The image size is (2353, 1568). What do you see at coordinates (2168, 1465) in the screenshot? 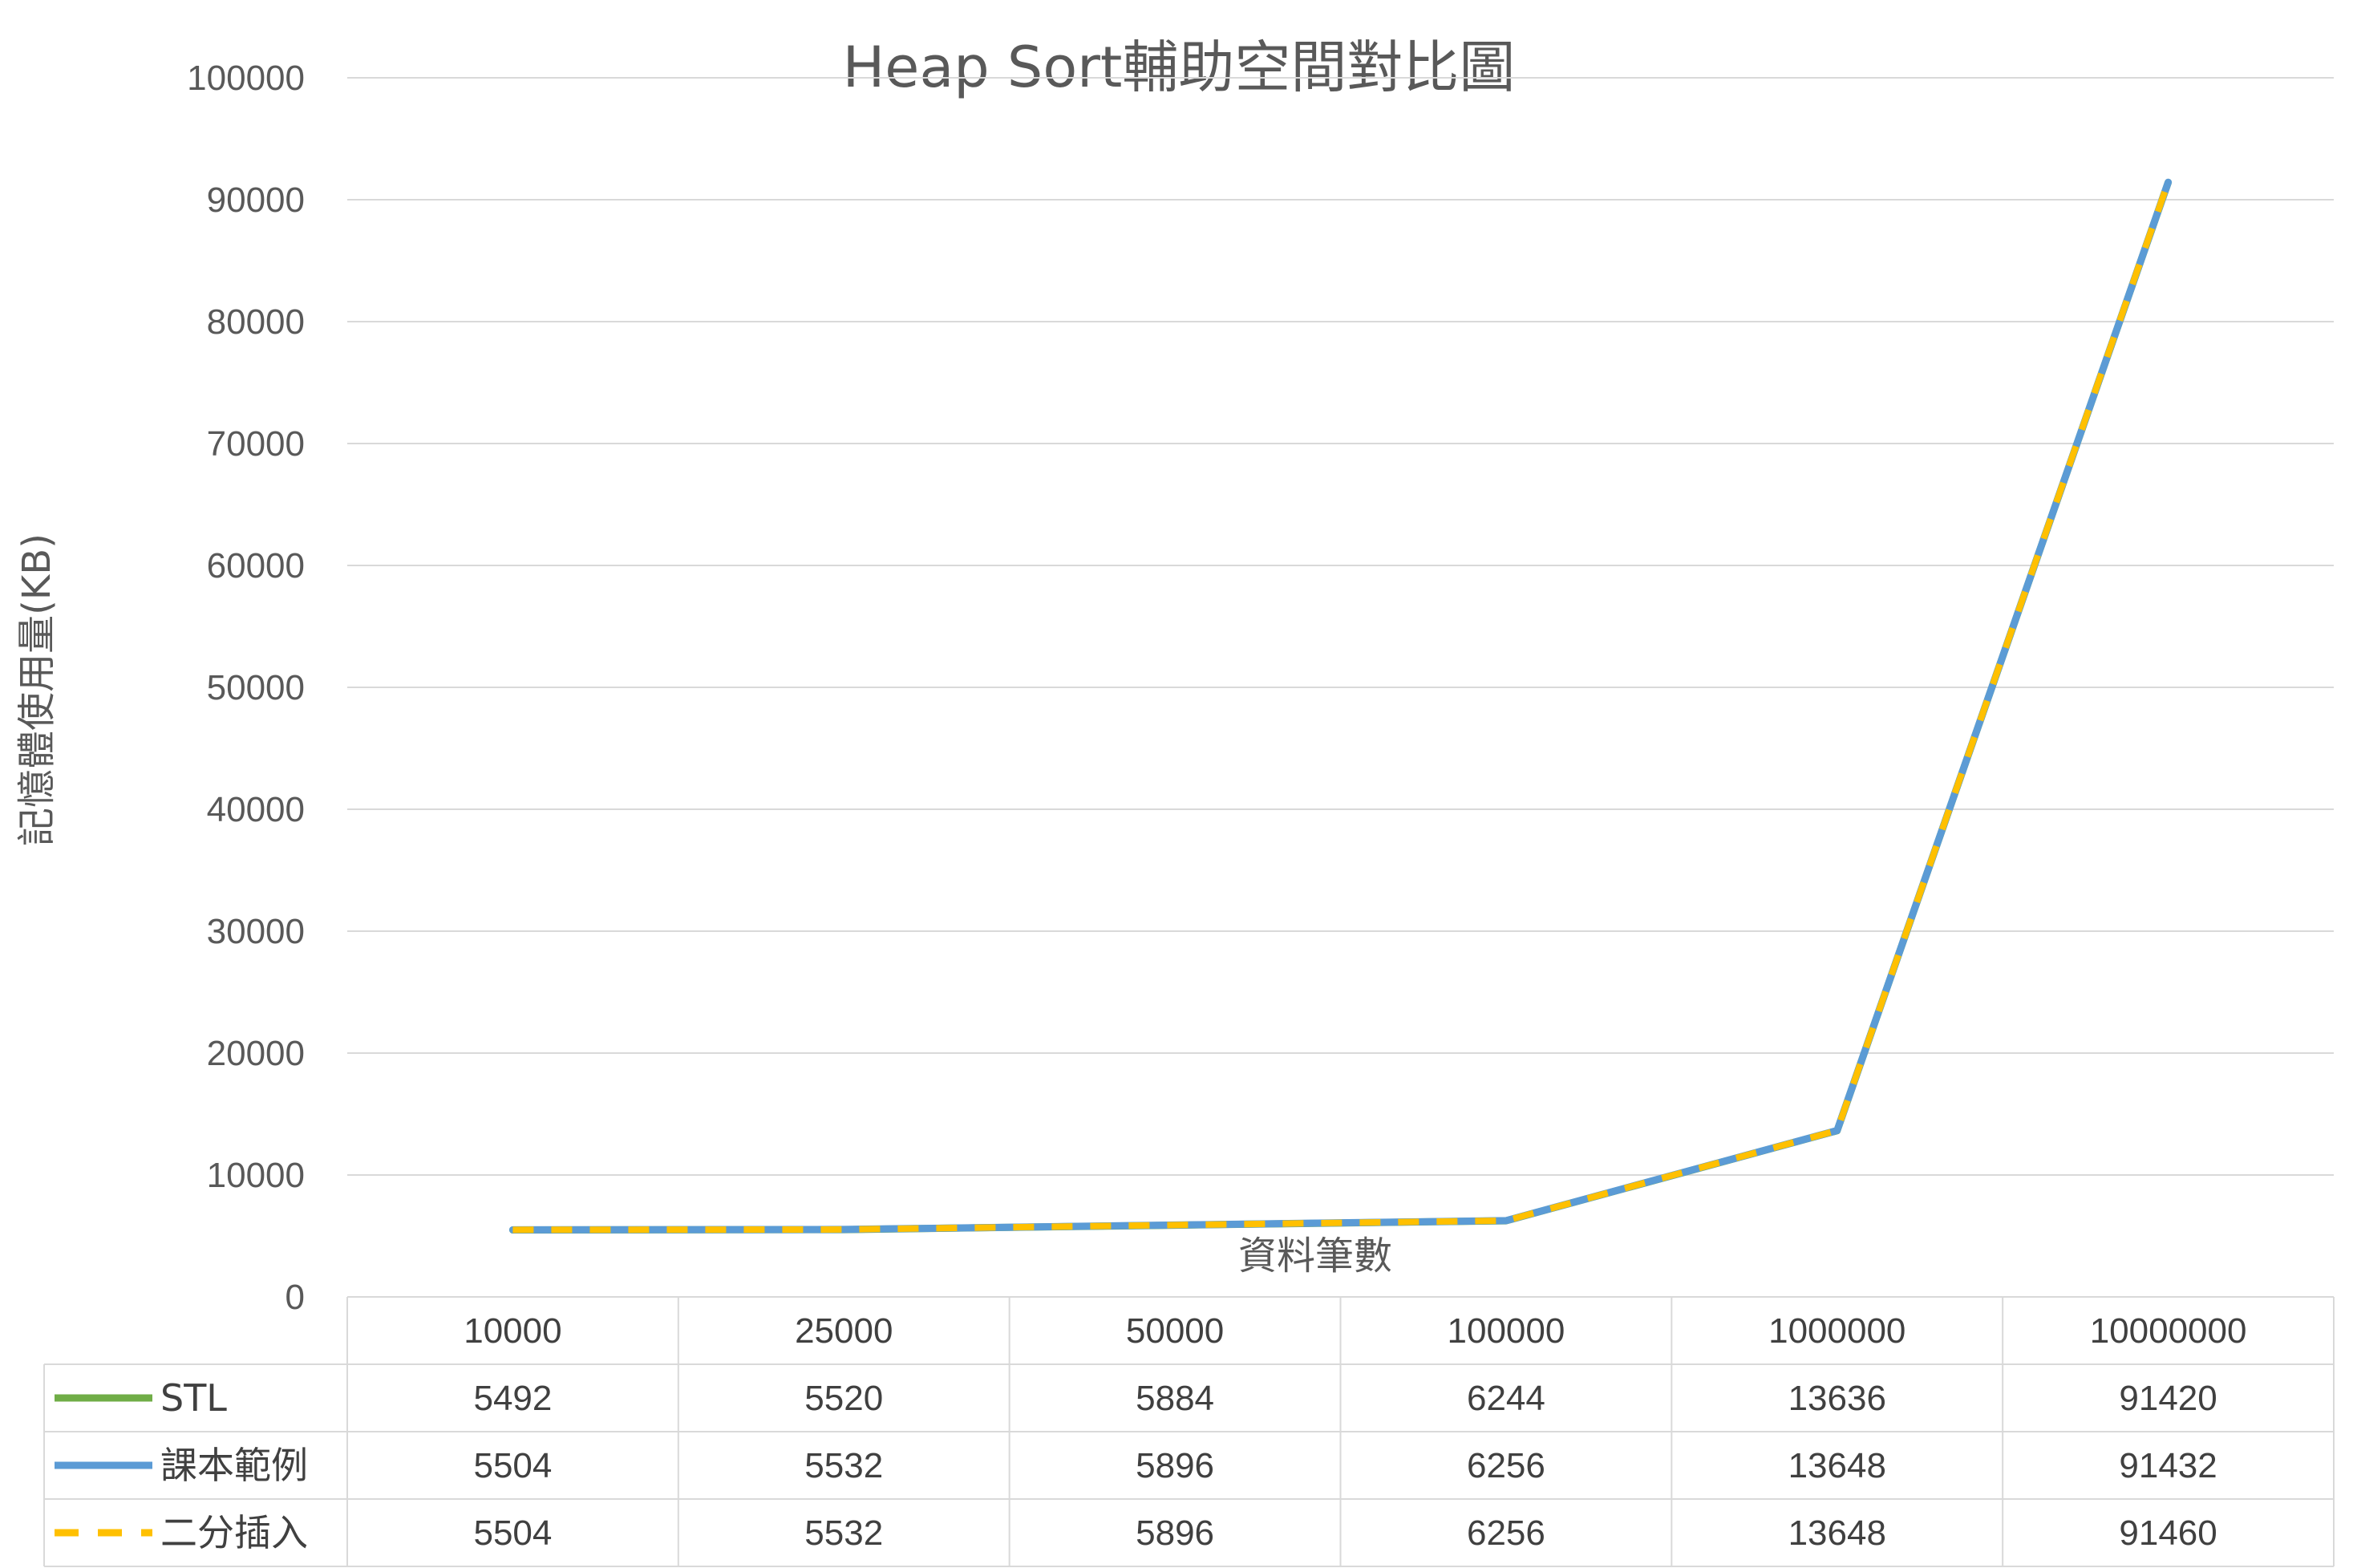
I see `data-label: 91432` at bounding box center [2168, 1465].